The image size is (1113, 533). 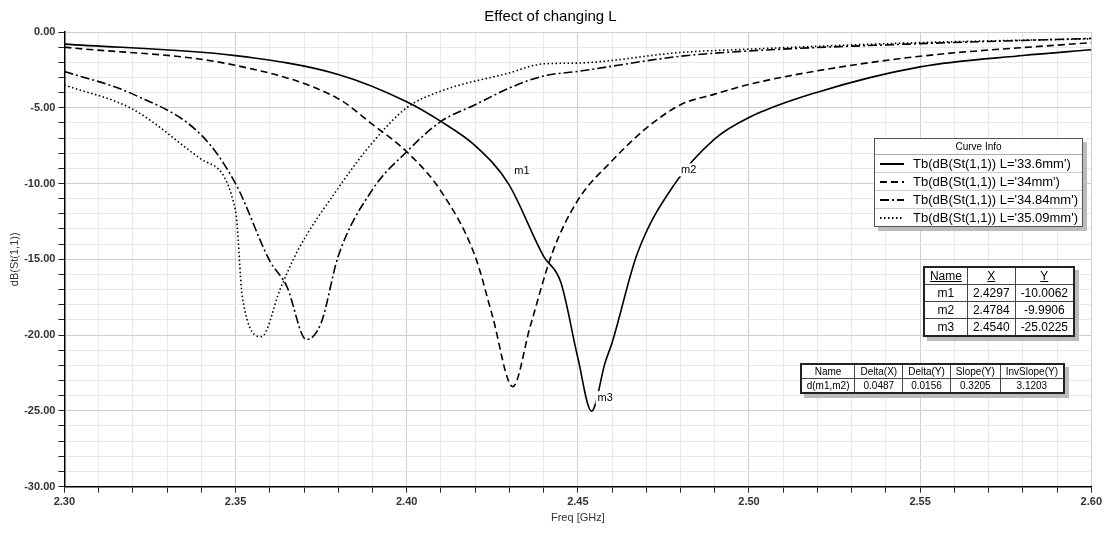 I want to click on x-tick-label: 2.35, so click(x=235, y=501).